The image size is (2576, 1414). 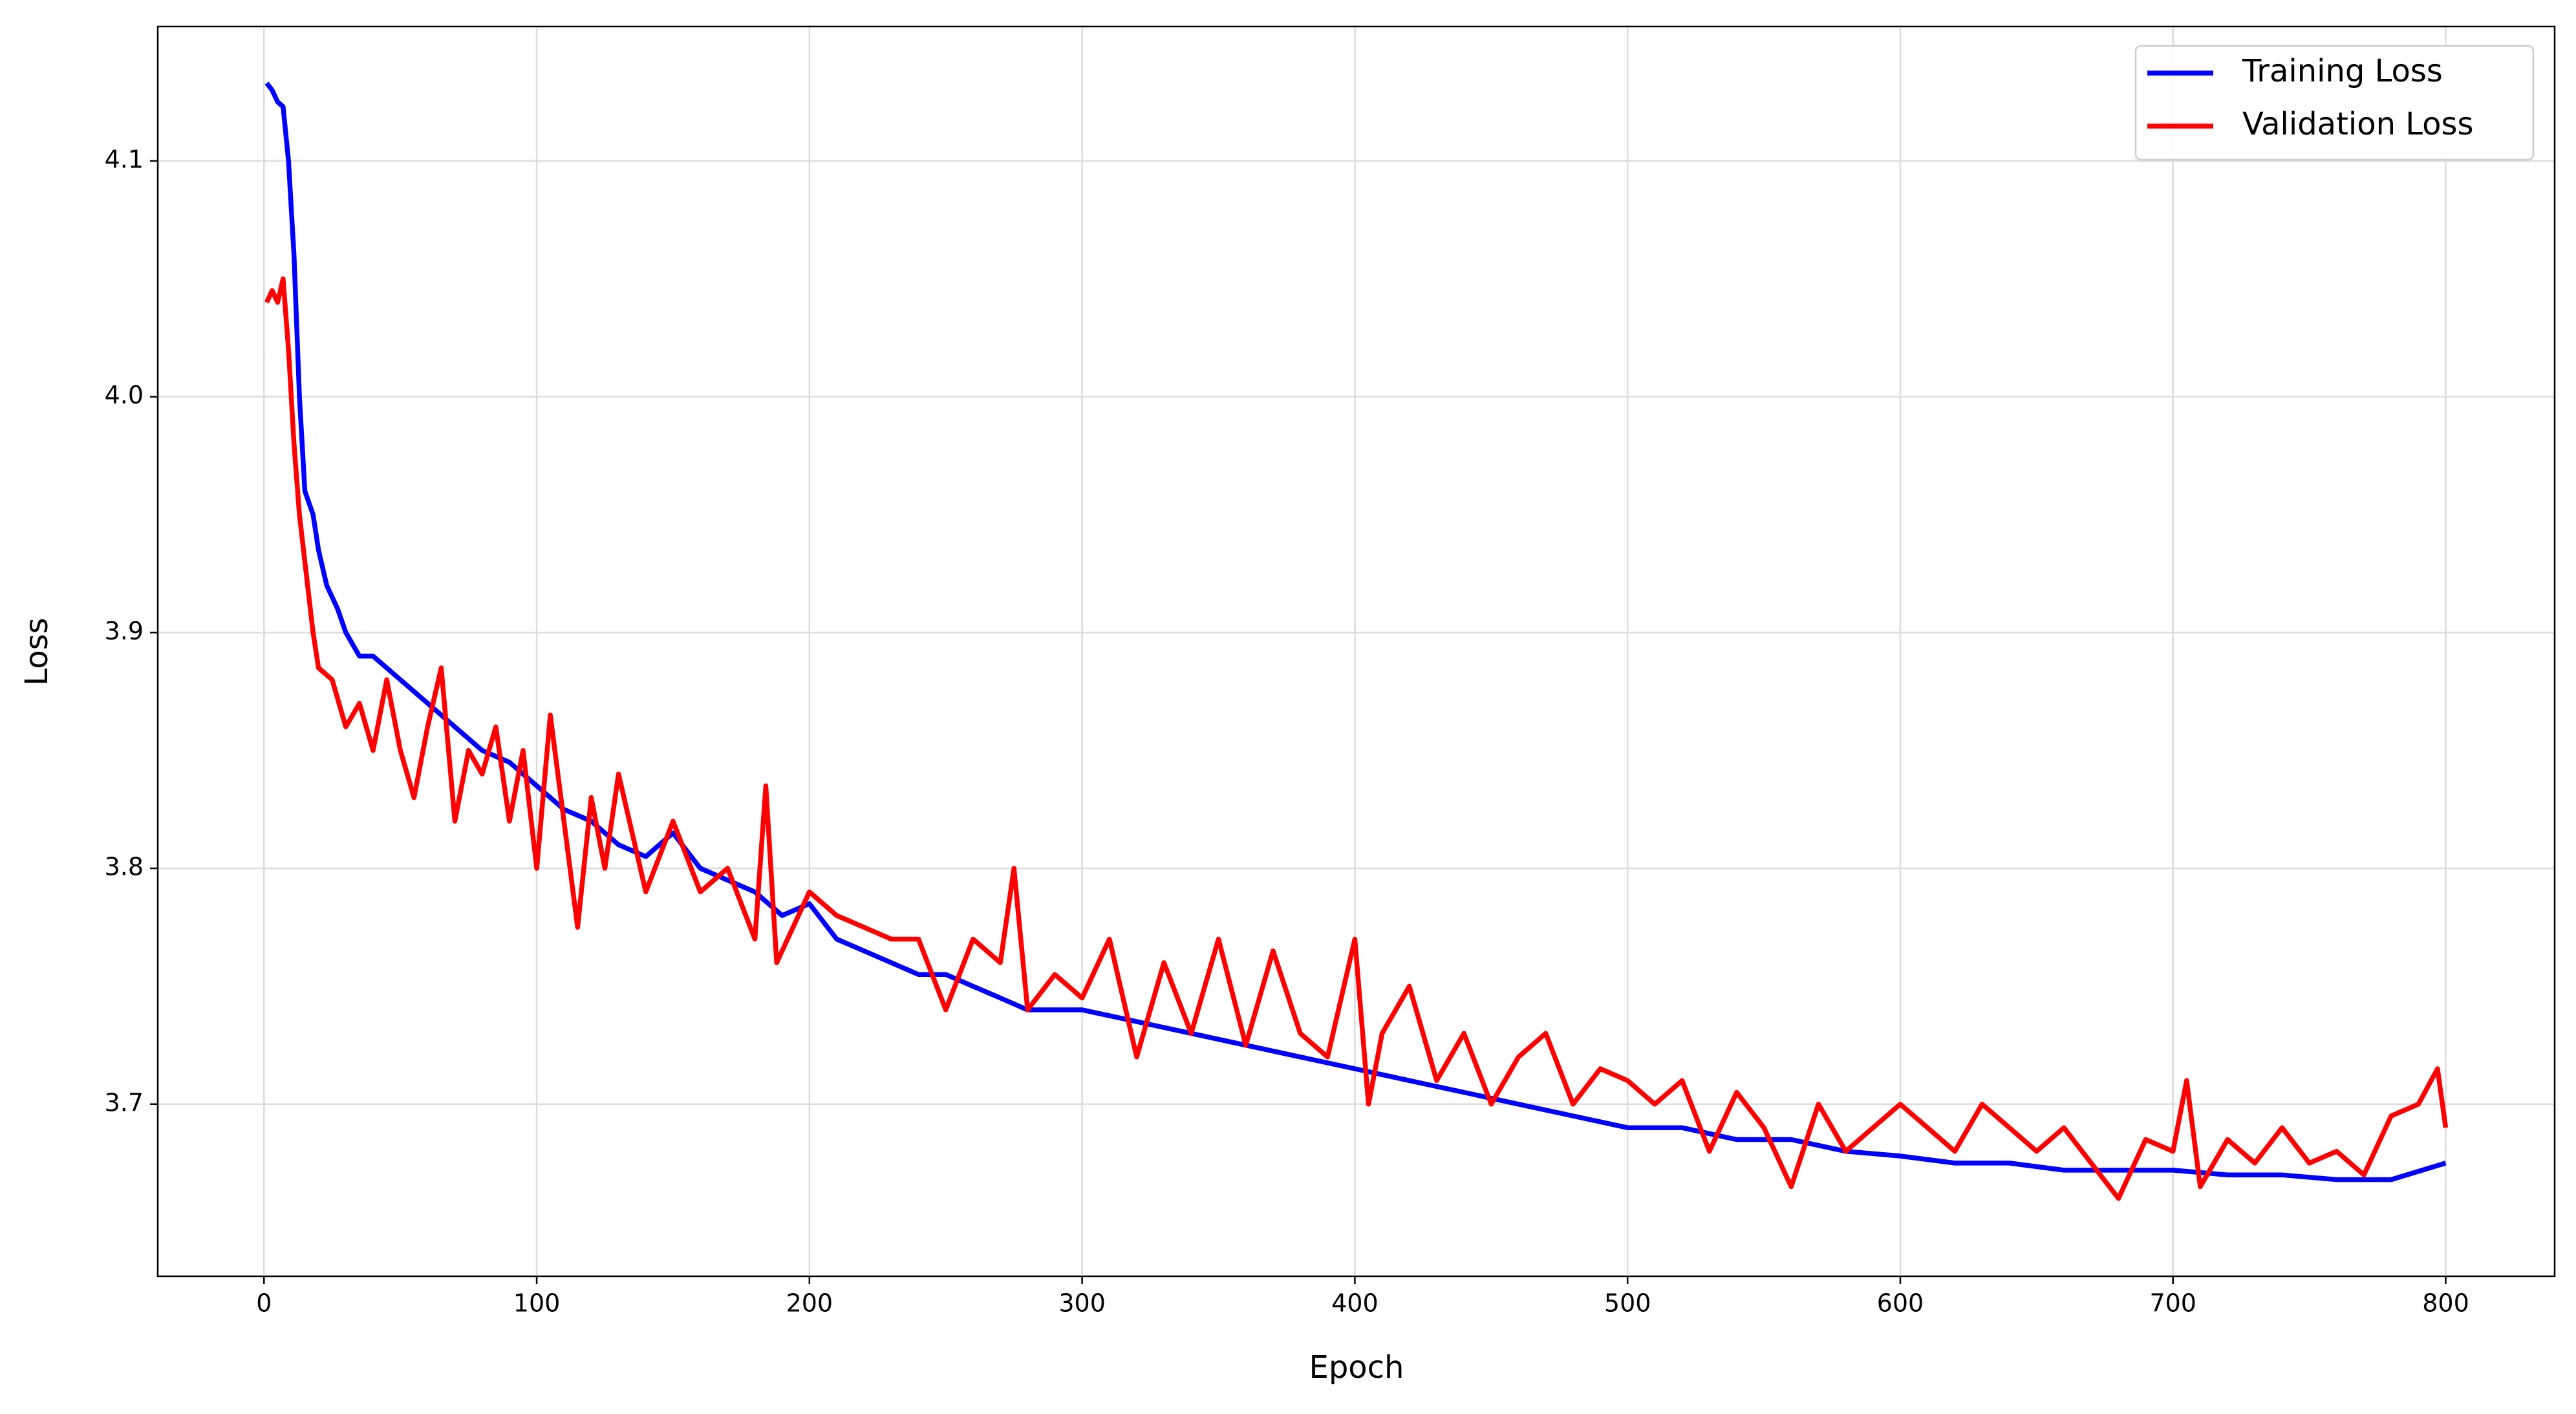 I want to click on y-tick-label: 4.1, so click(x=124, y=159).